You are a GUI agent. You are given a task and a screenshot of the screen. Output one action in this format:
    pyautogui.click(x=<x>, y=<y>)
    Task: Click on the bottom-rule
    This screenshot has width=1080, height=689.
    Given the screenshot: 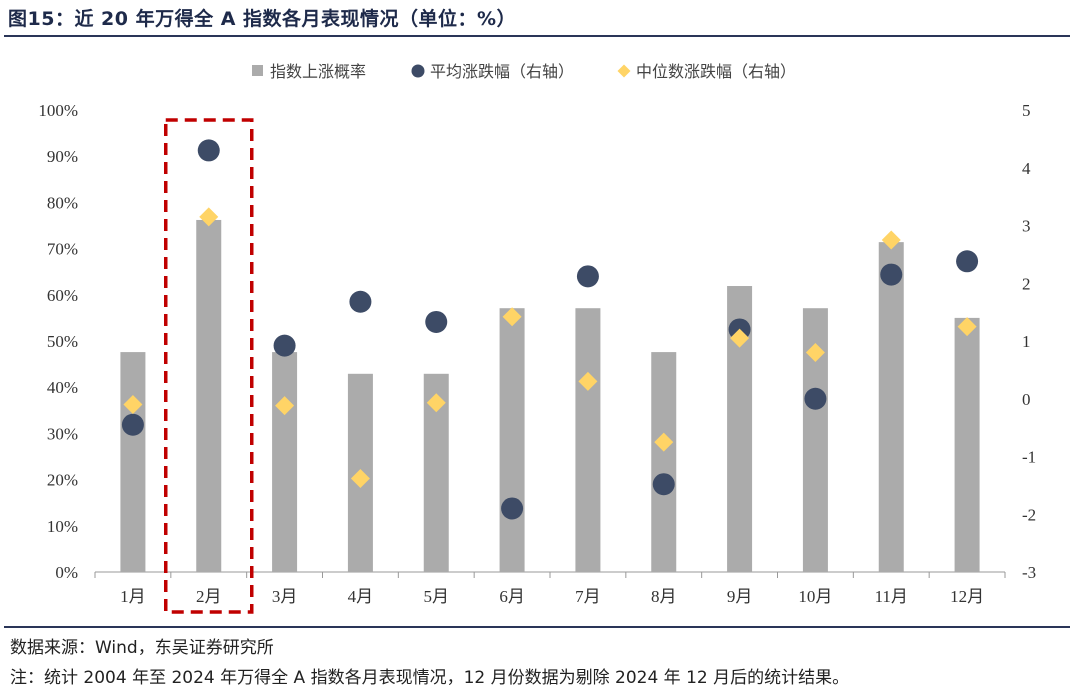 What is the action you would take?
    pyautogui.click(x=537, y=627)
    